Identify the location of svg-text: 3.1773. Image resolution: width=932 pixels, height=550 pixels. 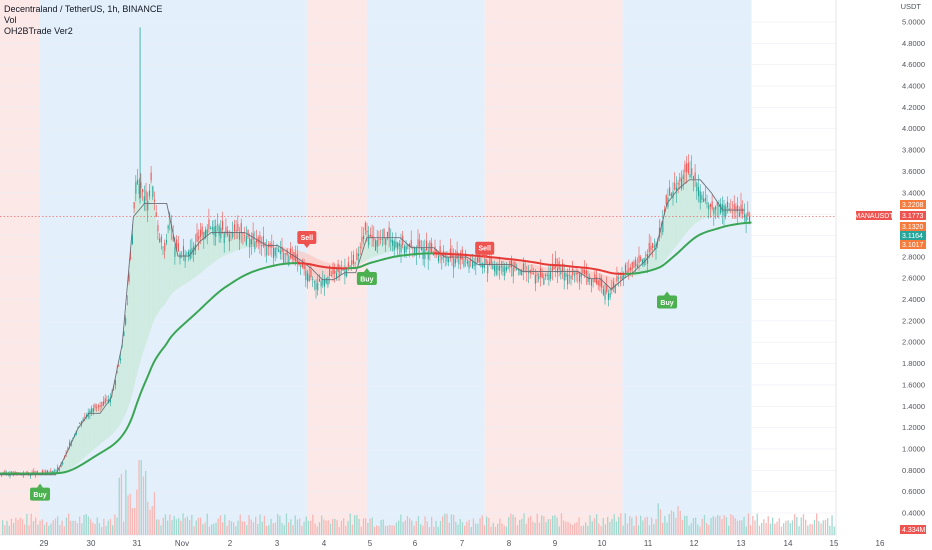
(913, 216).